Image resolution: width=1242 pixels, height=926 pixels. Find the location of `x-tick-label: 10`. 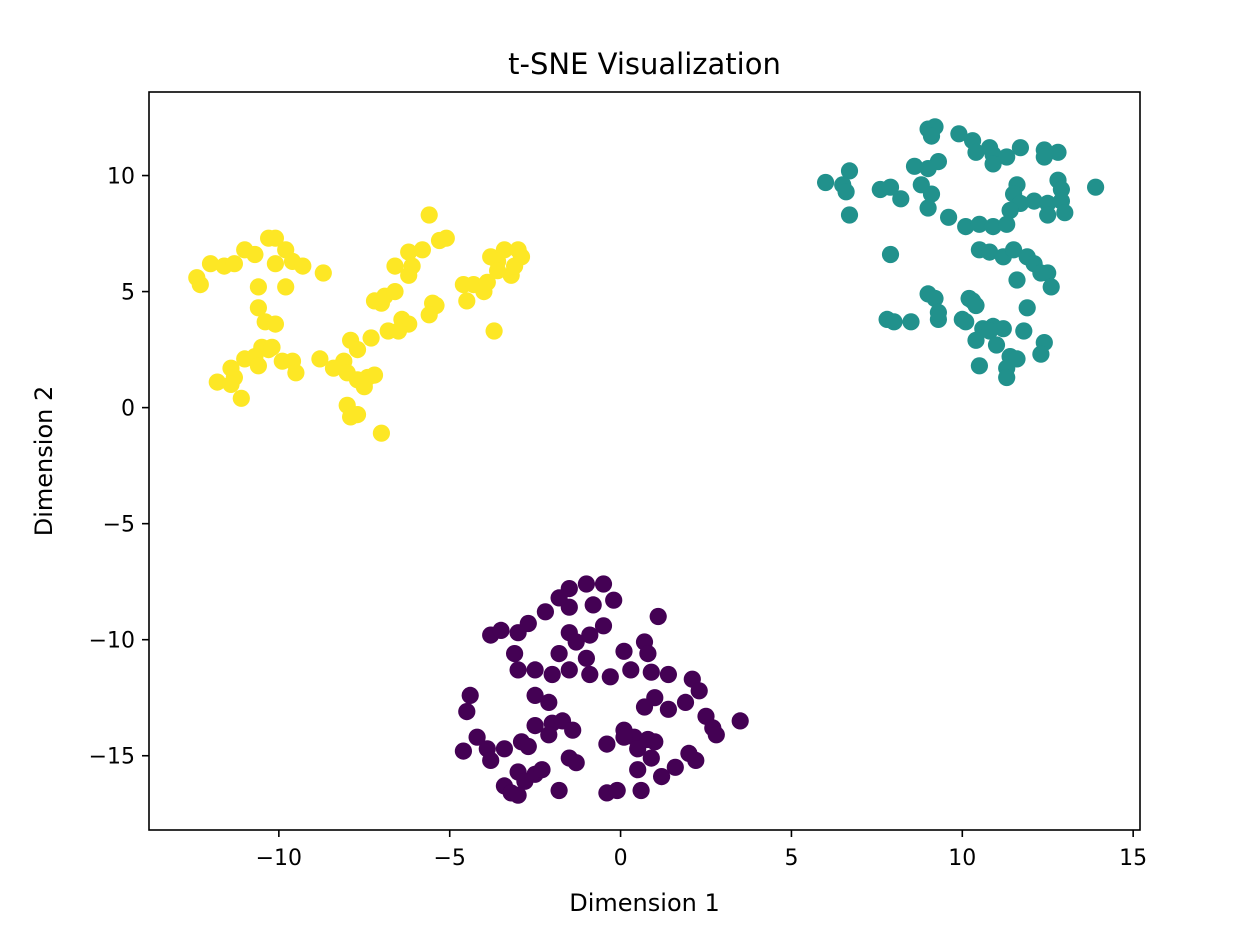

x-tick-label: 10 is located at coordinates (962, 858).